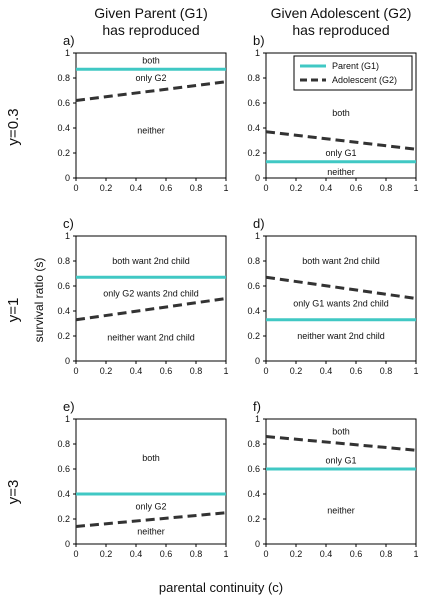  I want to click on legend-label-parent: Parent (G1), so click(355, 66).